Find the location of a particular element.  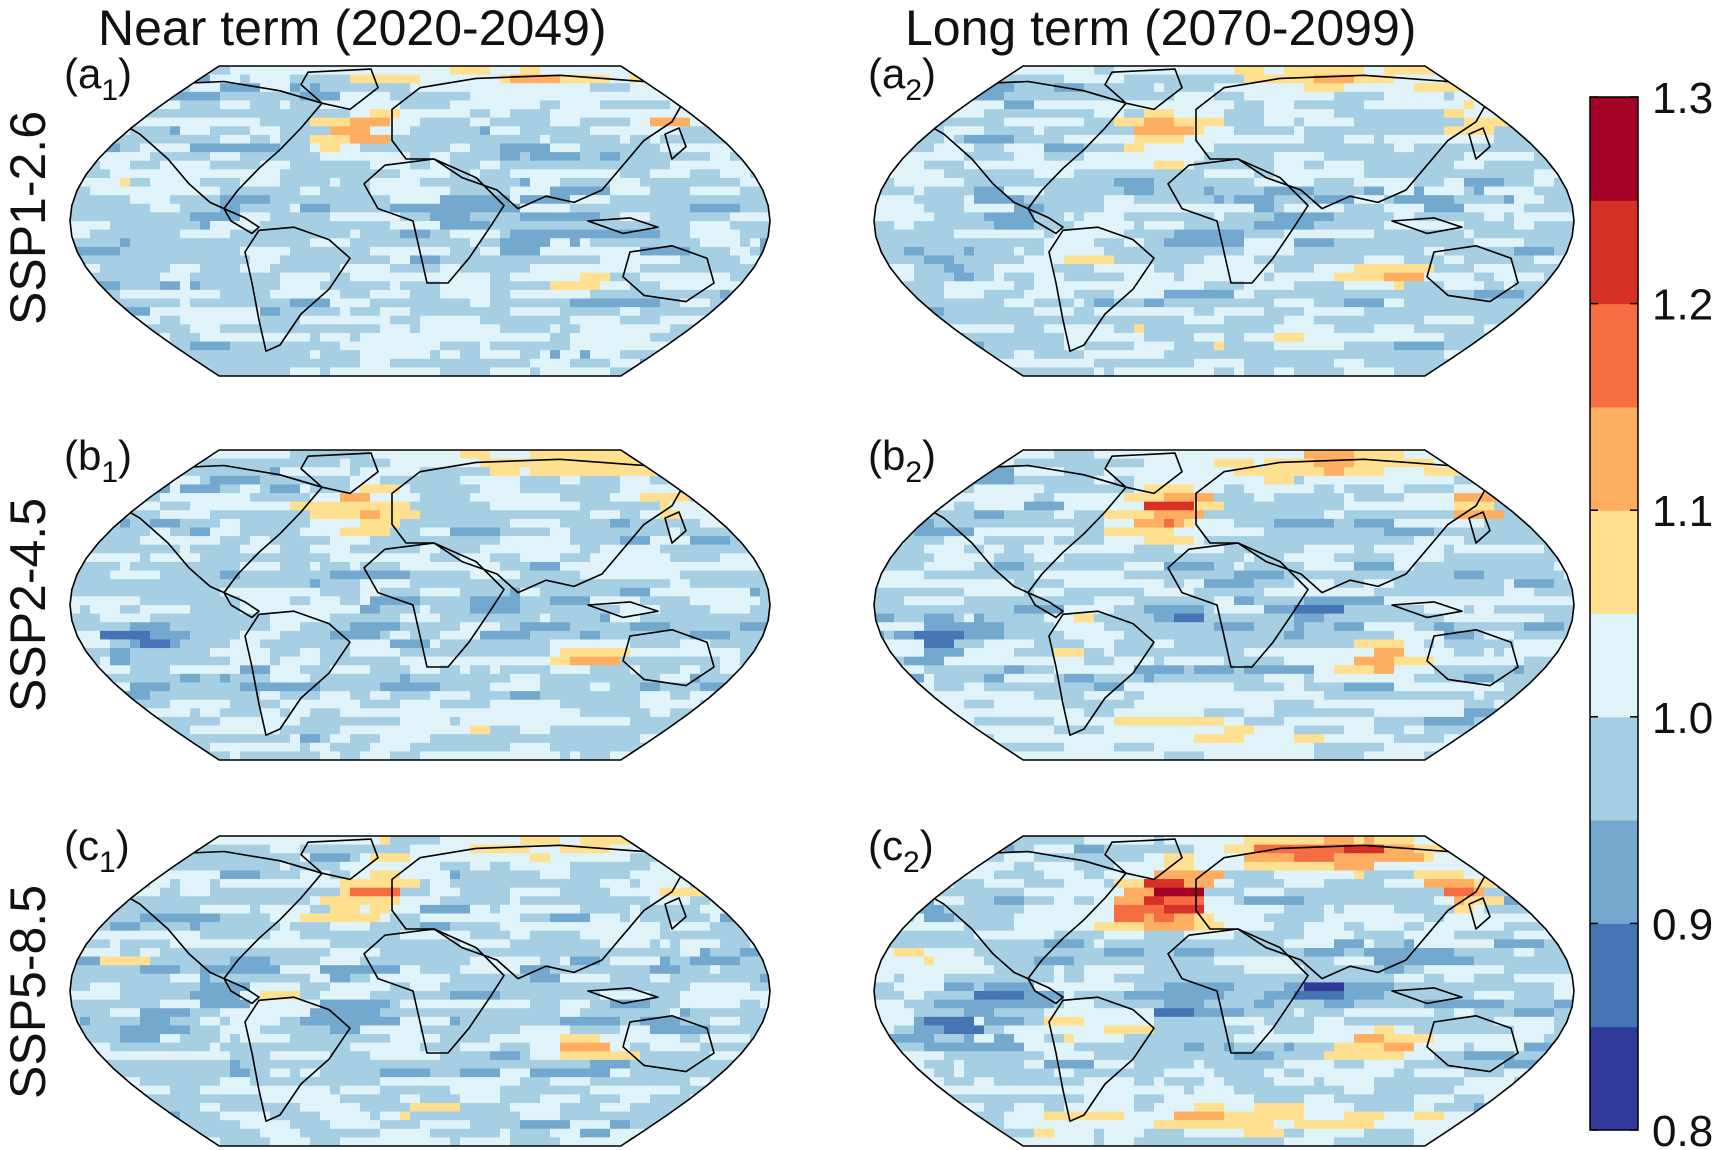

panel-label-a2: (a2) is located at coordinates (902, 79).